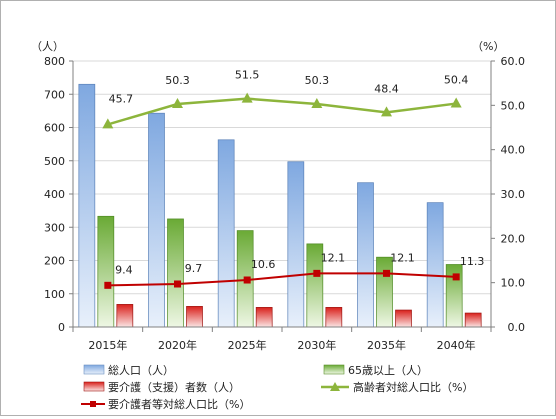 This screenshot has height=419, width=556. I want to click on data-label-care-ratio: 11.3, so click(472, 261).